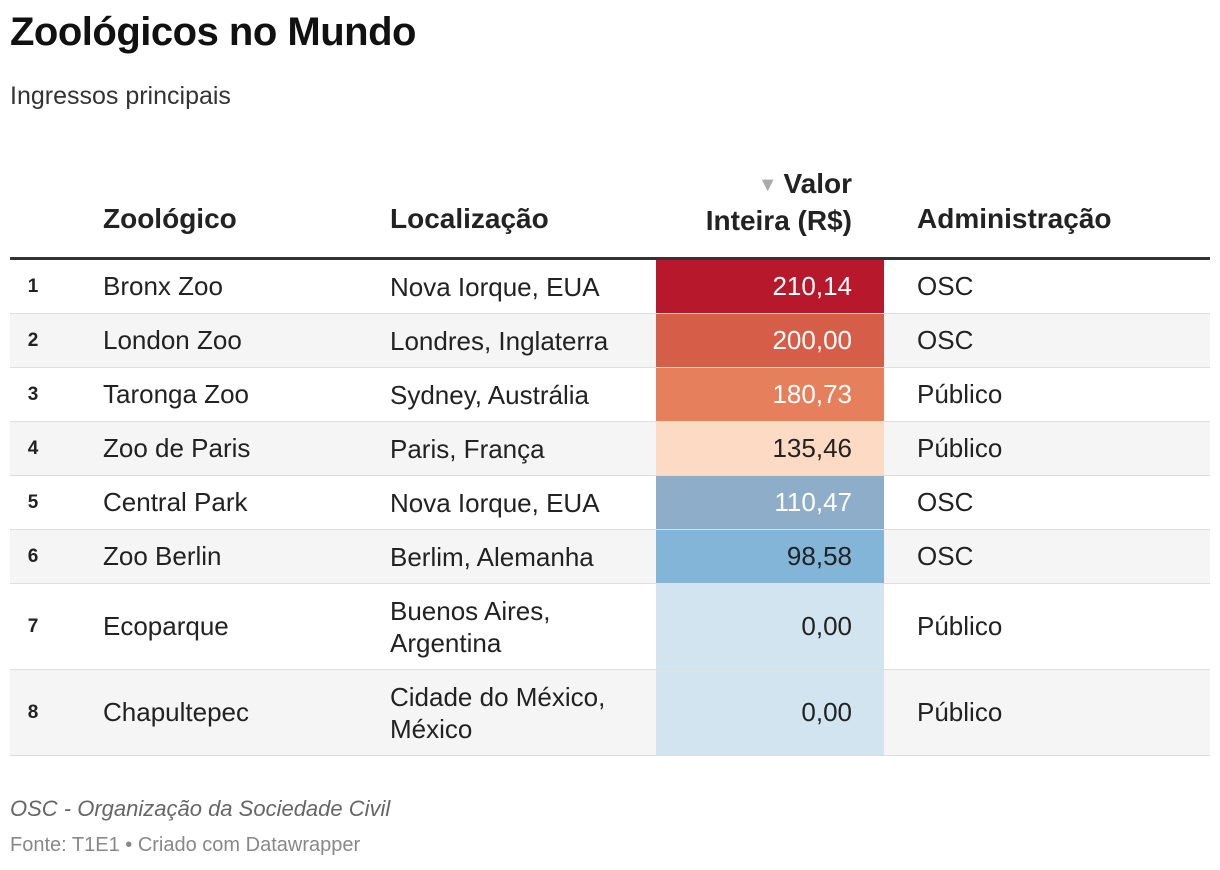  What do you see at coordinates (177, 448) in the screenshot?
I see `cell-zoo: Zoo de Paris` at bounding box center [177, 448].